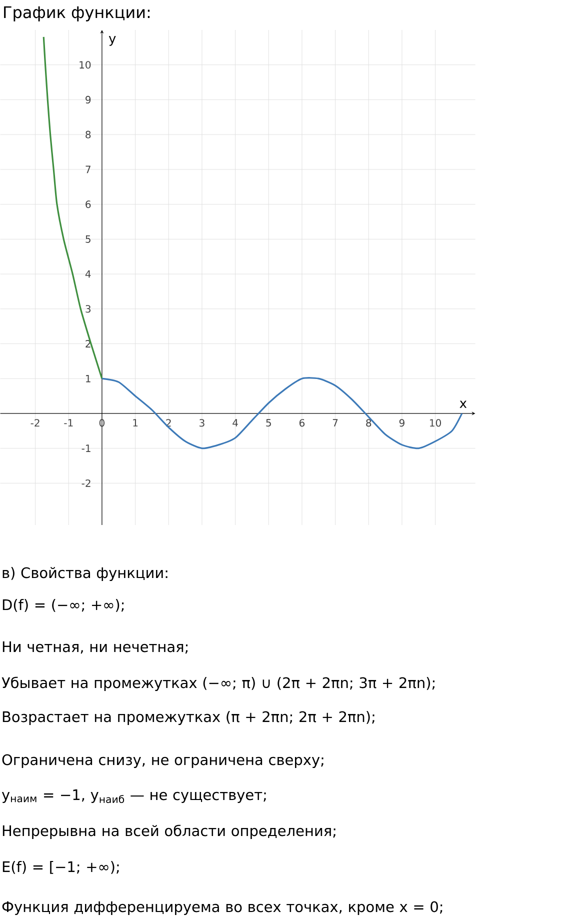  I want to click on text: Возрастает на промежутках (π + 2πn; 2π + 2πn);, so click(188, 717).